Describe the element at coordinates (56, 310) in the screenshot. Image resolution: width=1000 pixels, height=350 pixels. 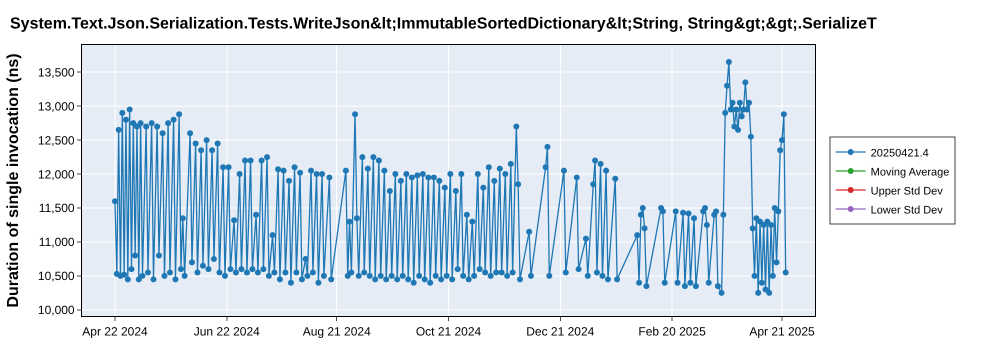
I see `y-tick-label: 10,000` at that location.